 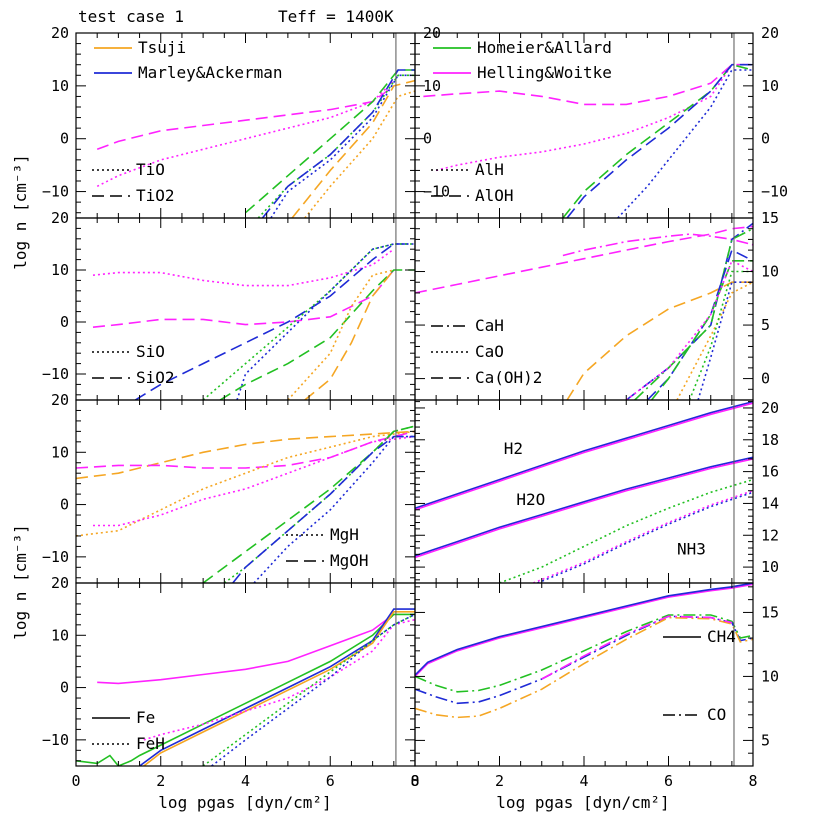 I want to click on species-legend-label: AlOH, so click(x=494, y=195).